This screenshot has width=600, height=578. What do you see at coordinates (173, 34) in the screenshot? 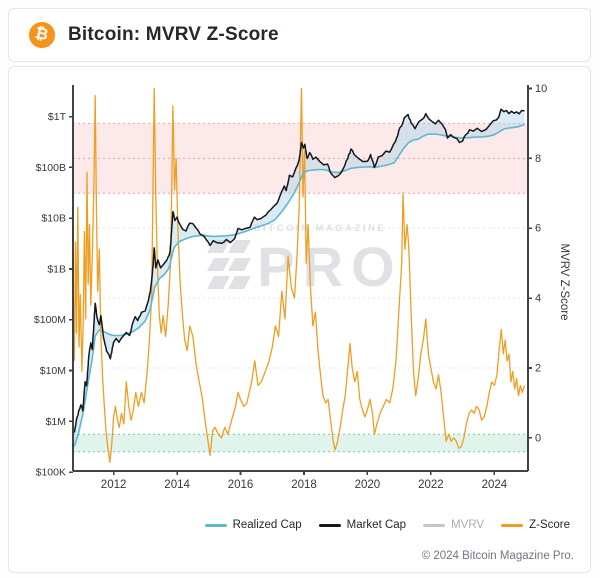
I see `page-title: Bitcoin: MVRV Z-Score` at bounding box center [173, 34].